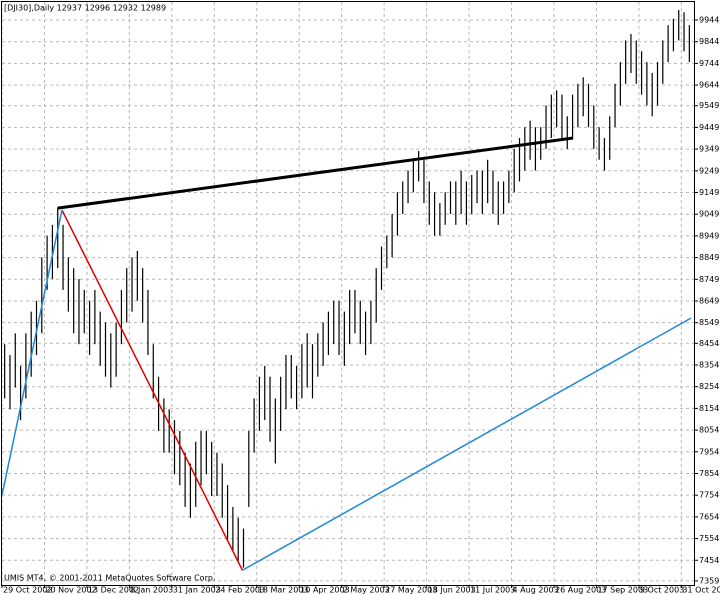 Image resolution: width=720 pixels, height=595 pixels. What do you see at coordinates (709, 516) in the screenshot?
I see `y-tick-label: 7654` at bounding box center [709, 516].